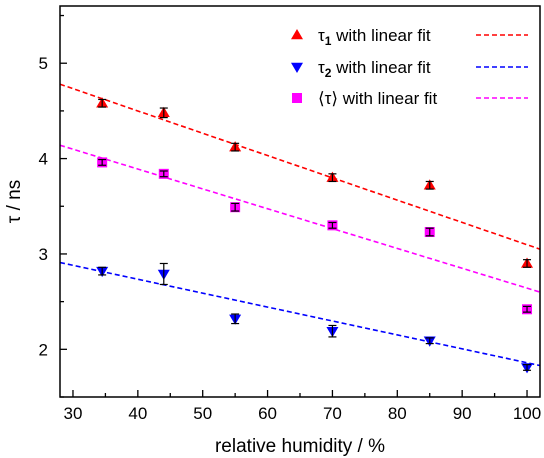  Describe the element at coordinates (377, 98) in the screenshot. I see `legend-label: ⟨τ⟩ with linear fit` at that location.